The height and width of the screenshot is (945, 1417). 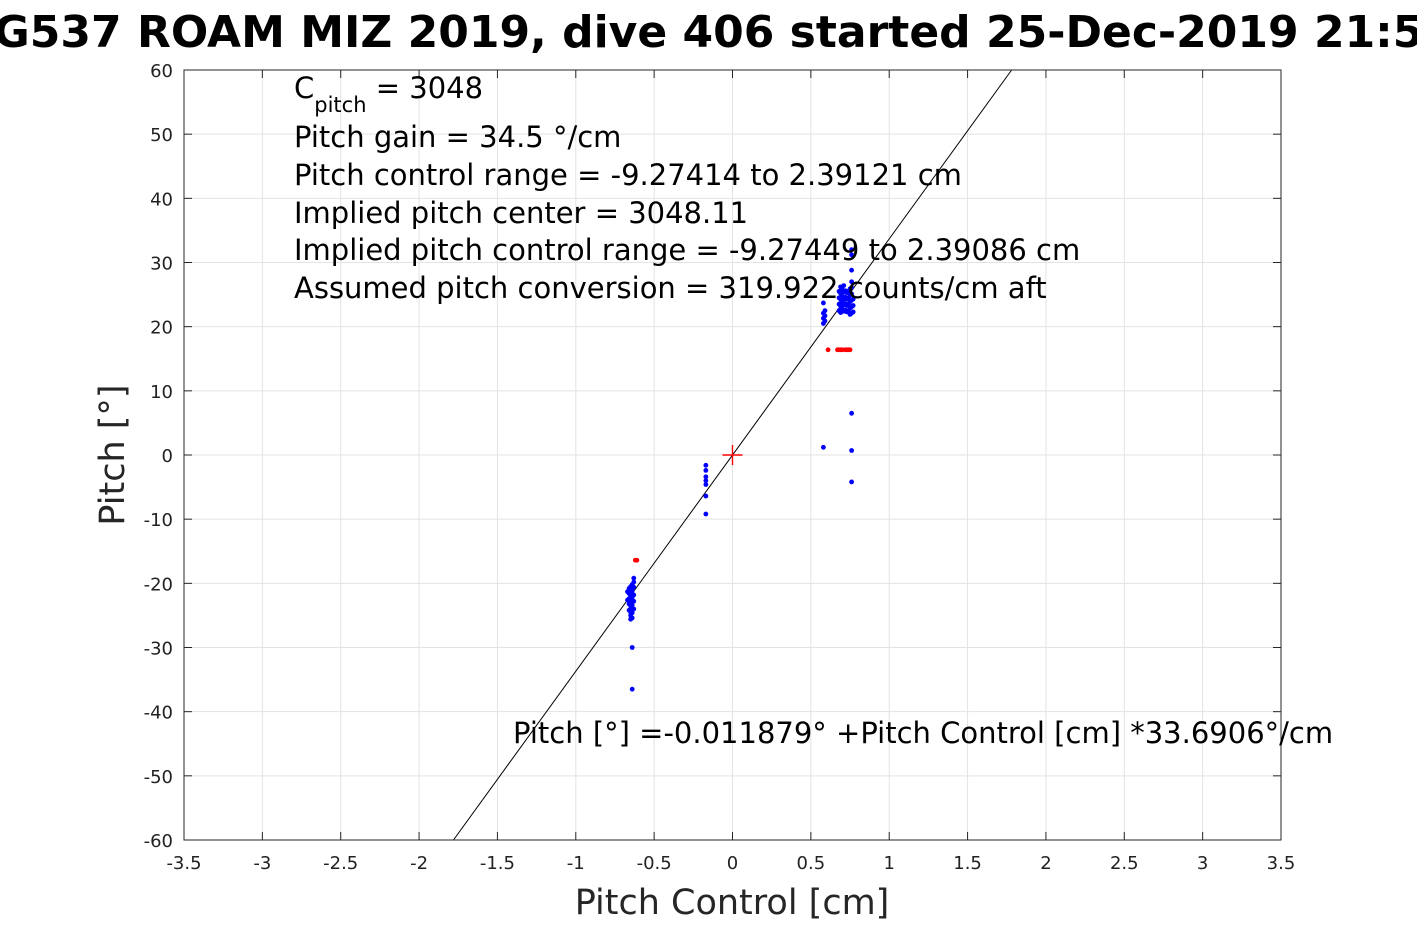 What do you see at coordinates (1281, 863) in the screenshot?
I see `x-tick-label: 3.5` at bounding box center [1281, 863].